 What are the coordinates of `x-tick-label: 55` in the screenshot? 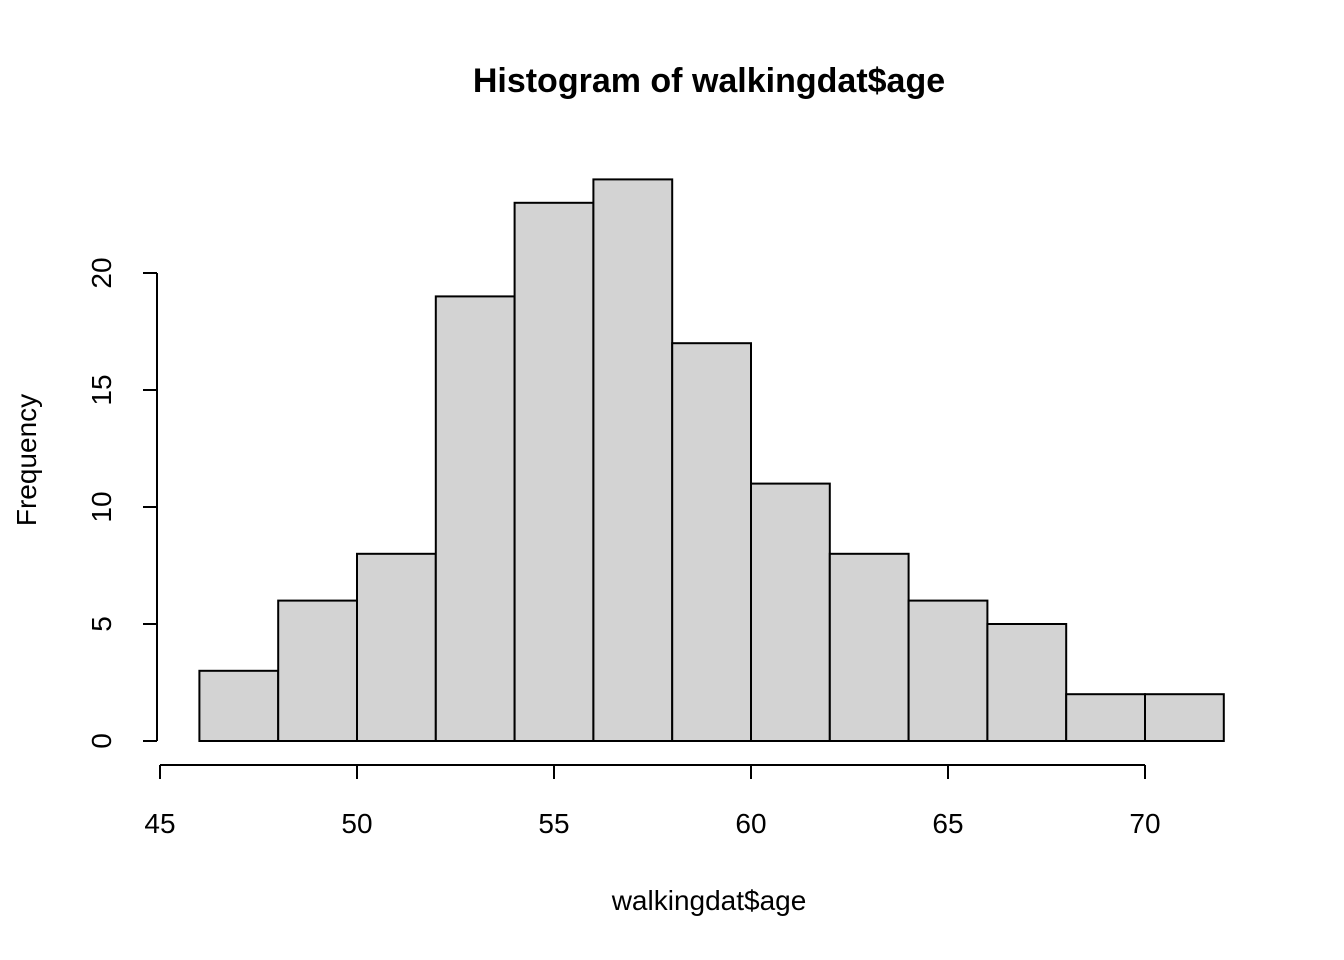 It's located at (553, 823).